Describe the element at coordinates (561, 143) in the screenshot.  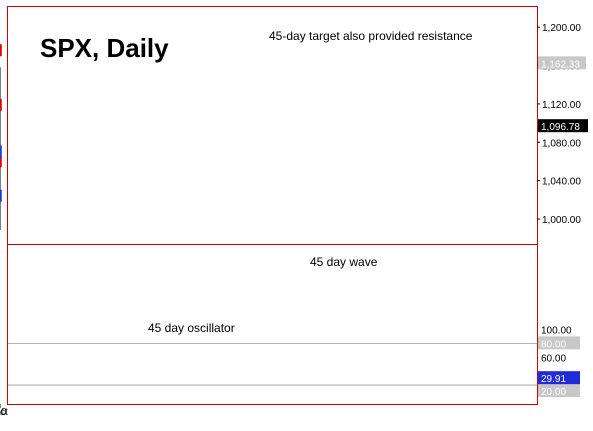
I see `price-tick-label: 1,080.00` at that location.